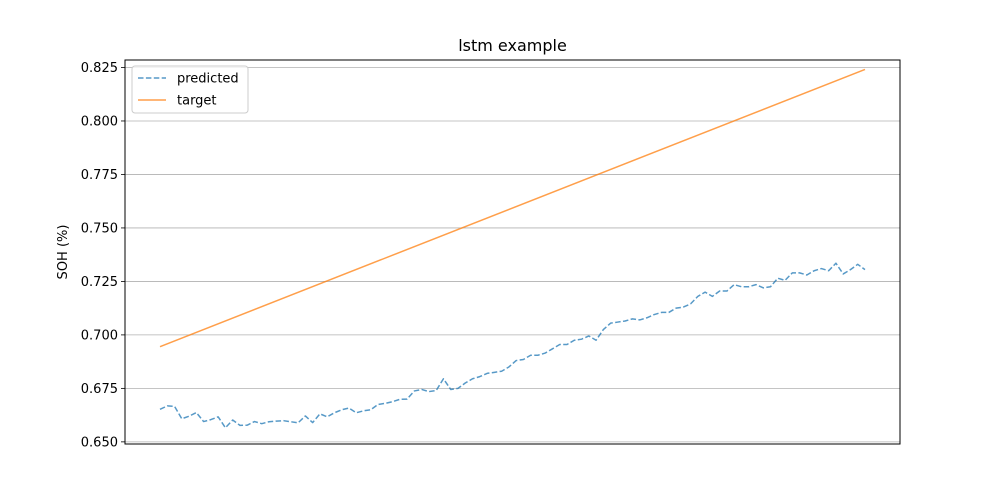 The image size is (1000, 500). I want to click on y-axis-label: SOH (%), so click(63, 252).